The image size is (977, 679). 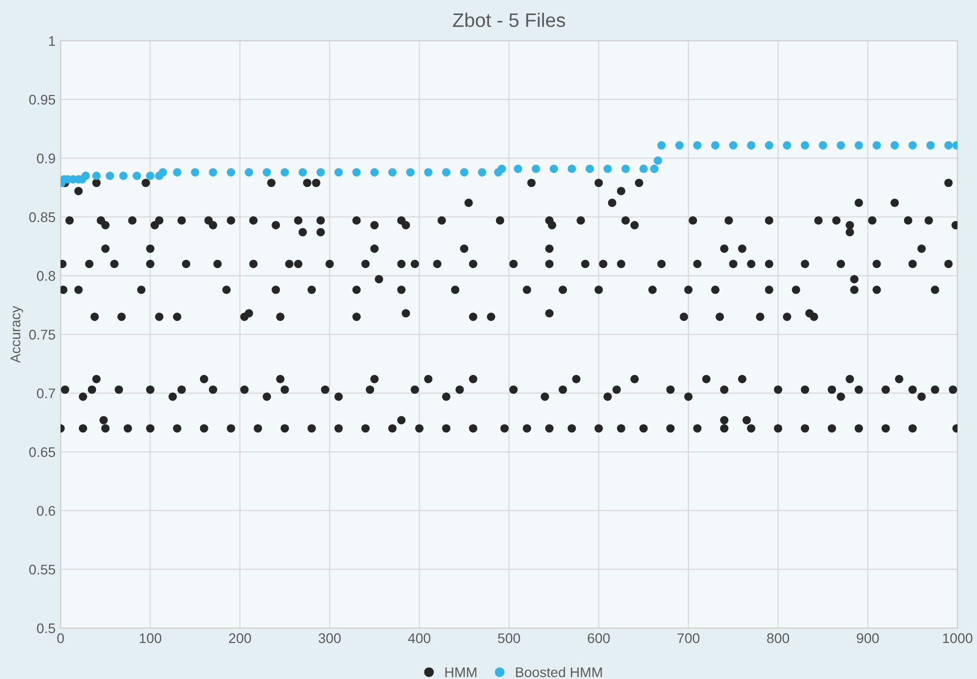 I want to click on y-tick-label: 0.5, so click(x=46, y=628).